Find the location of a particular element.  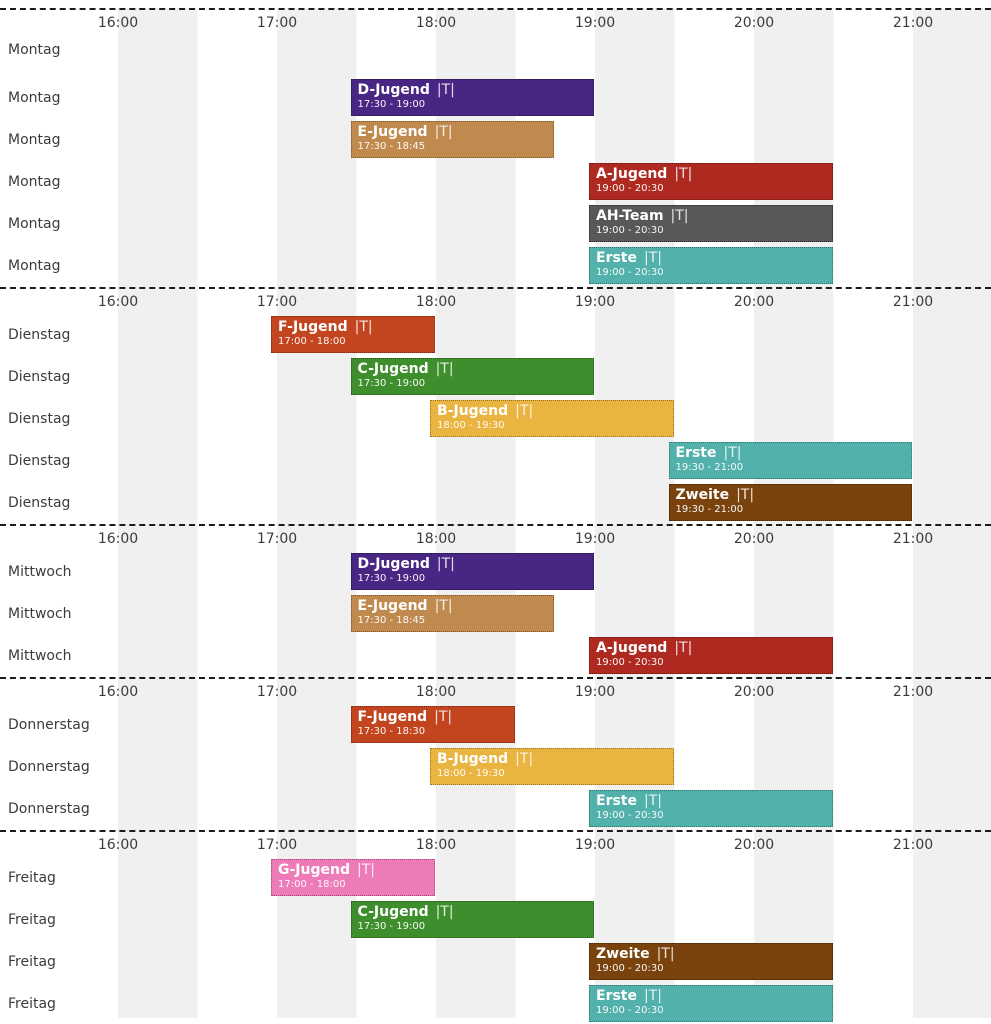

schedule-row: Montag E-Jugend |T| 17:30 - 18:45 is located at coordinates (495, 140).